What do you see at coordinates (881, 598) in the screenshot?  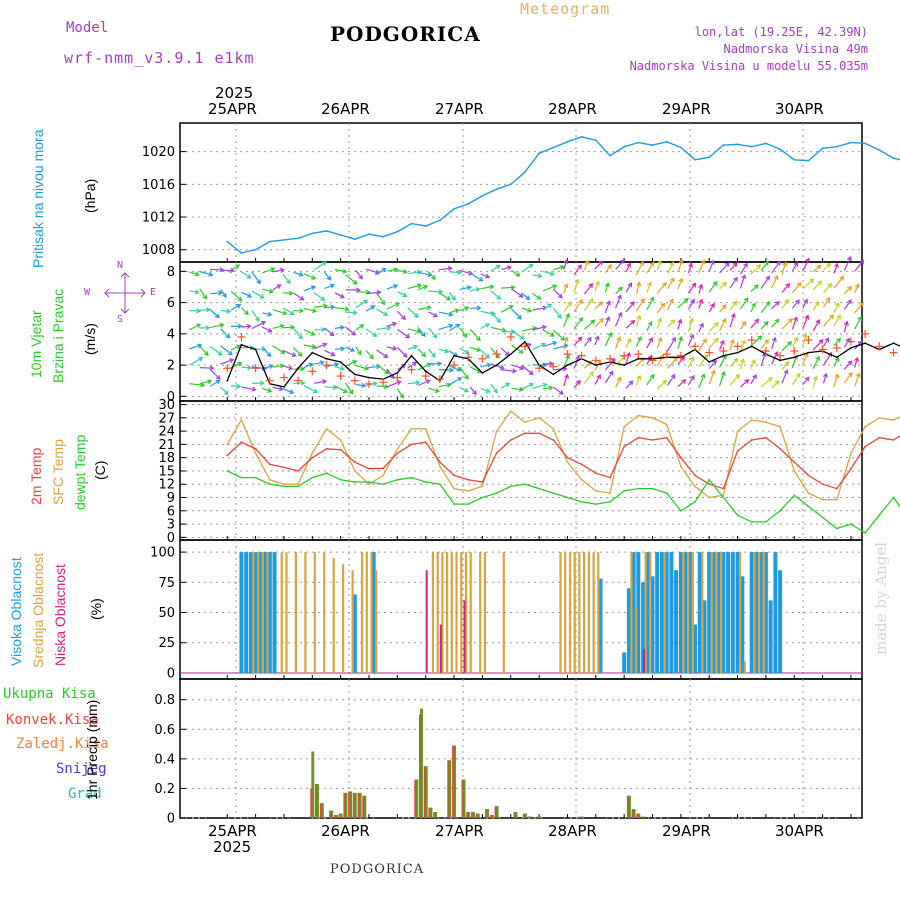 I see `made-by-credit: made by Angel` at bounding box center [881, 598].